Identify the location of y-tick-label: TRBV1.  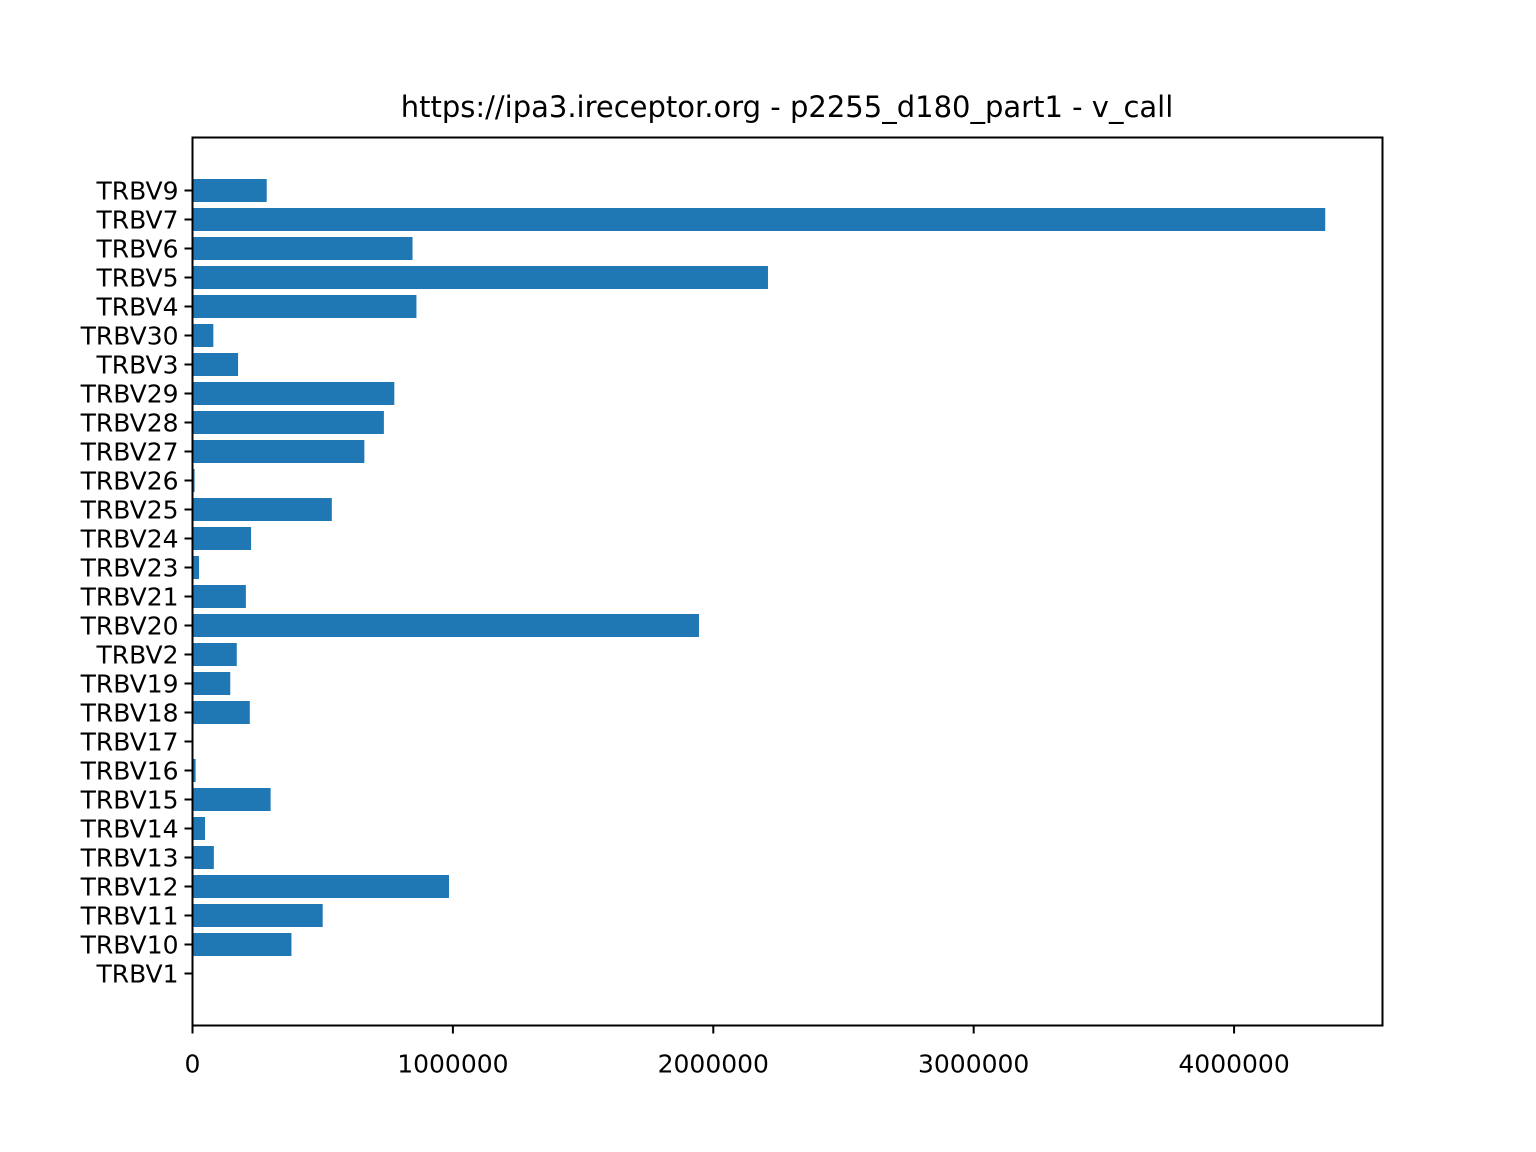
(136, 974).